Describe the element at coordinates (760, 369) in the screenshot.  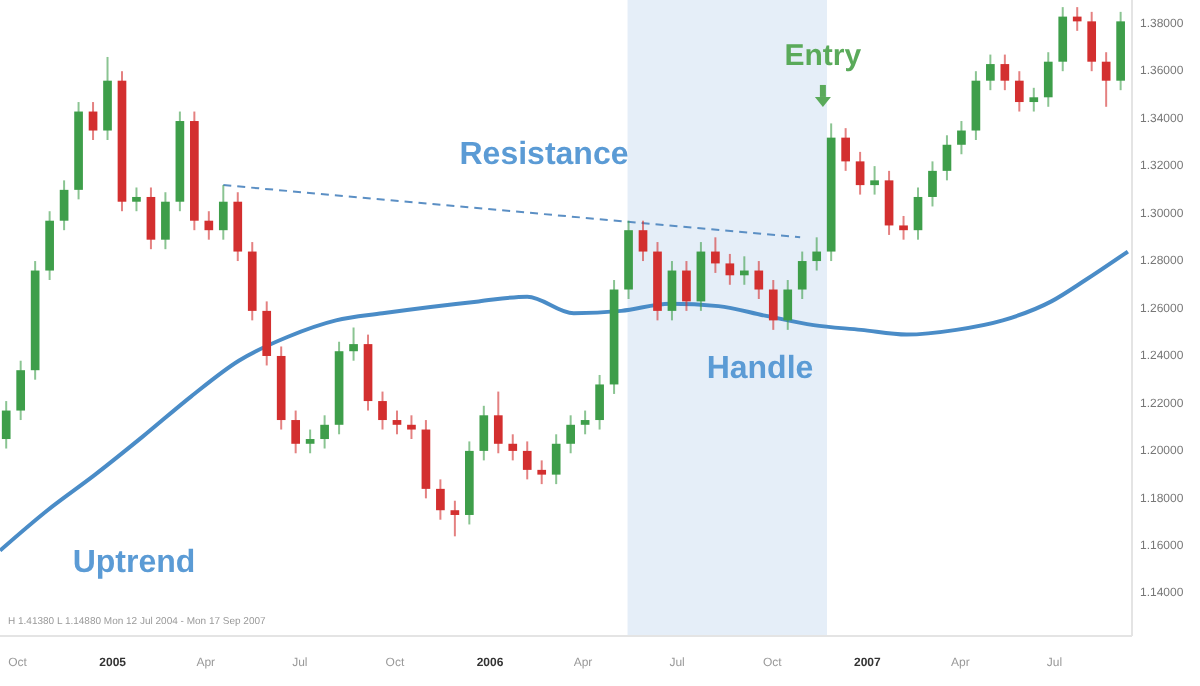
I see `annotation: Handle` at that location.